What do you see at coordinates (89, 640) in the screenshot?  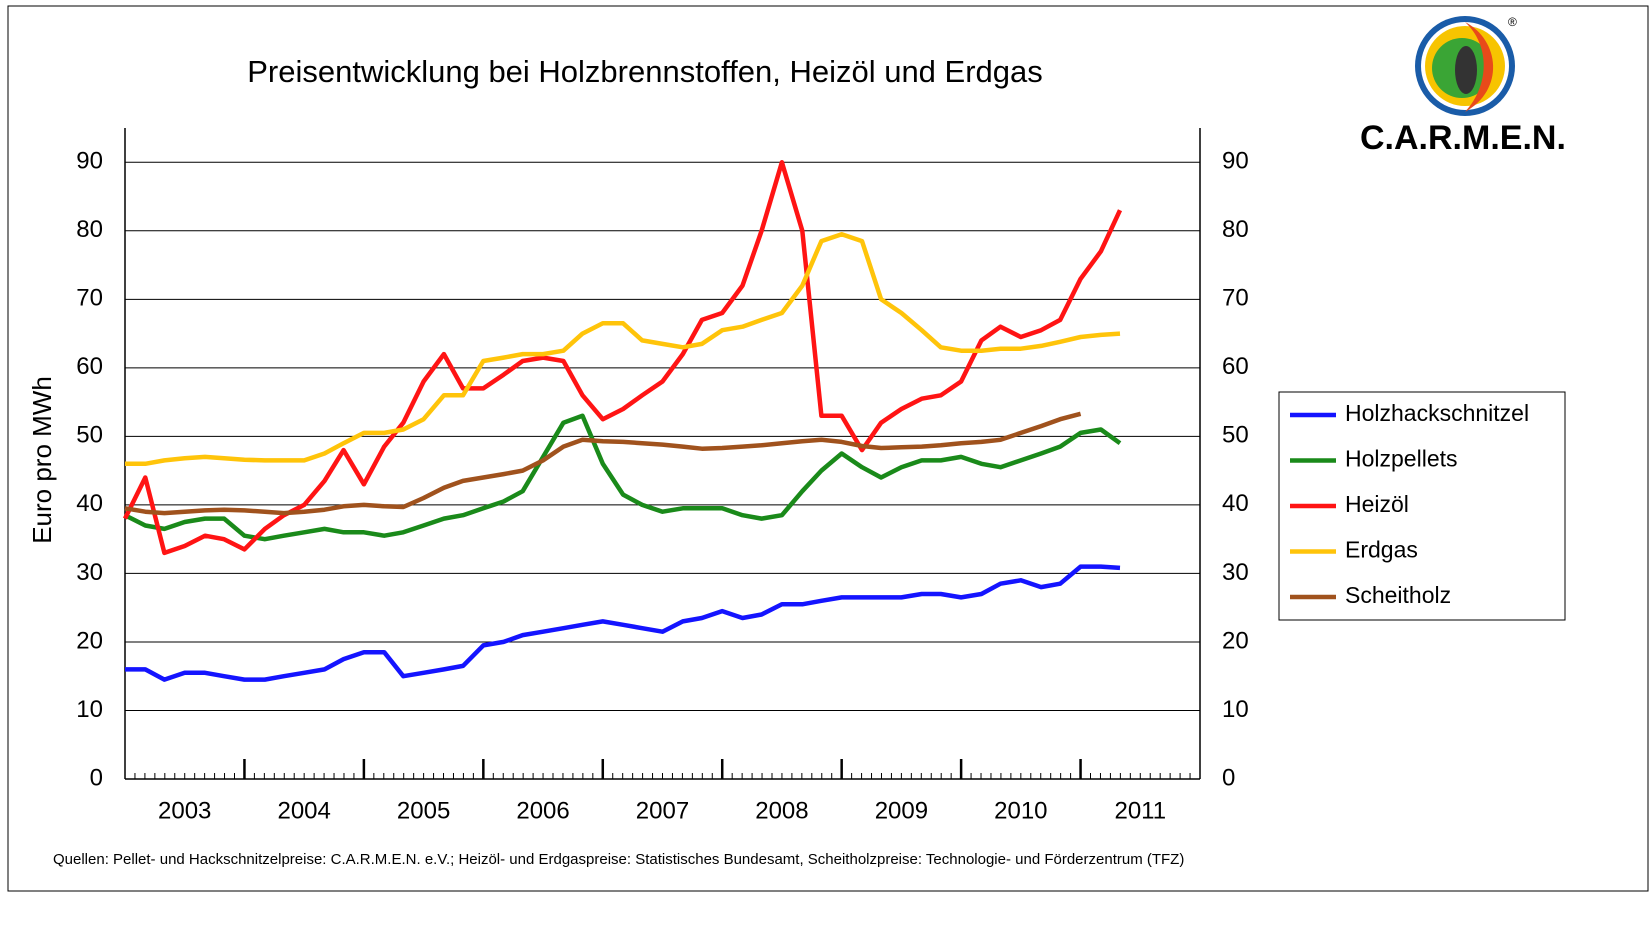 I see `y-tick-label: 20` at bounding box center [89, 640].